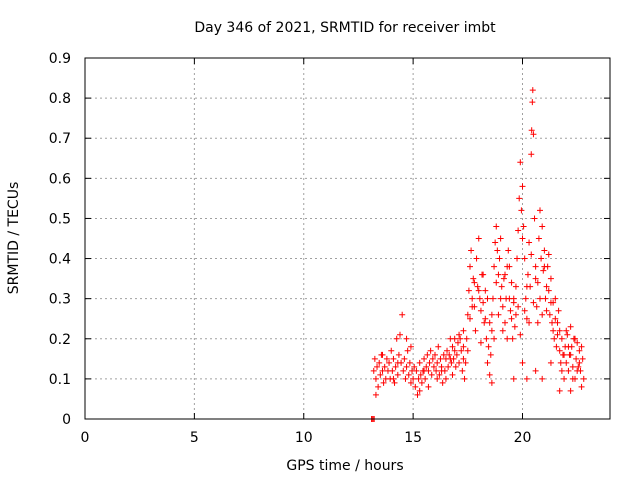 The height and width of the screenshot is (480, 640). Describe the element at coordinates (60, 99) in the screenshot. I see `y-tick-label: 0.8` at that location.